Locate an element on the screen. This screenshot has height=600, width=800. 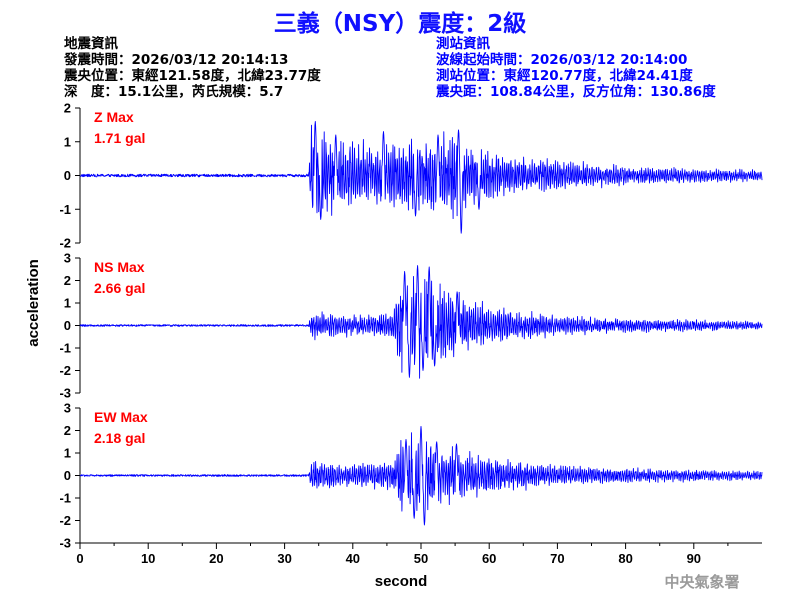
earthquake-info-heading: 地震資訊 is located at coordinates (91, 44).